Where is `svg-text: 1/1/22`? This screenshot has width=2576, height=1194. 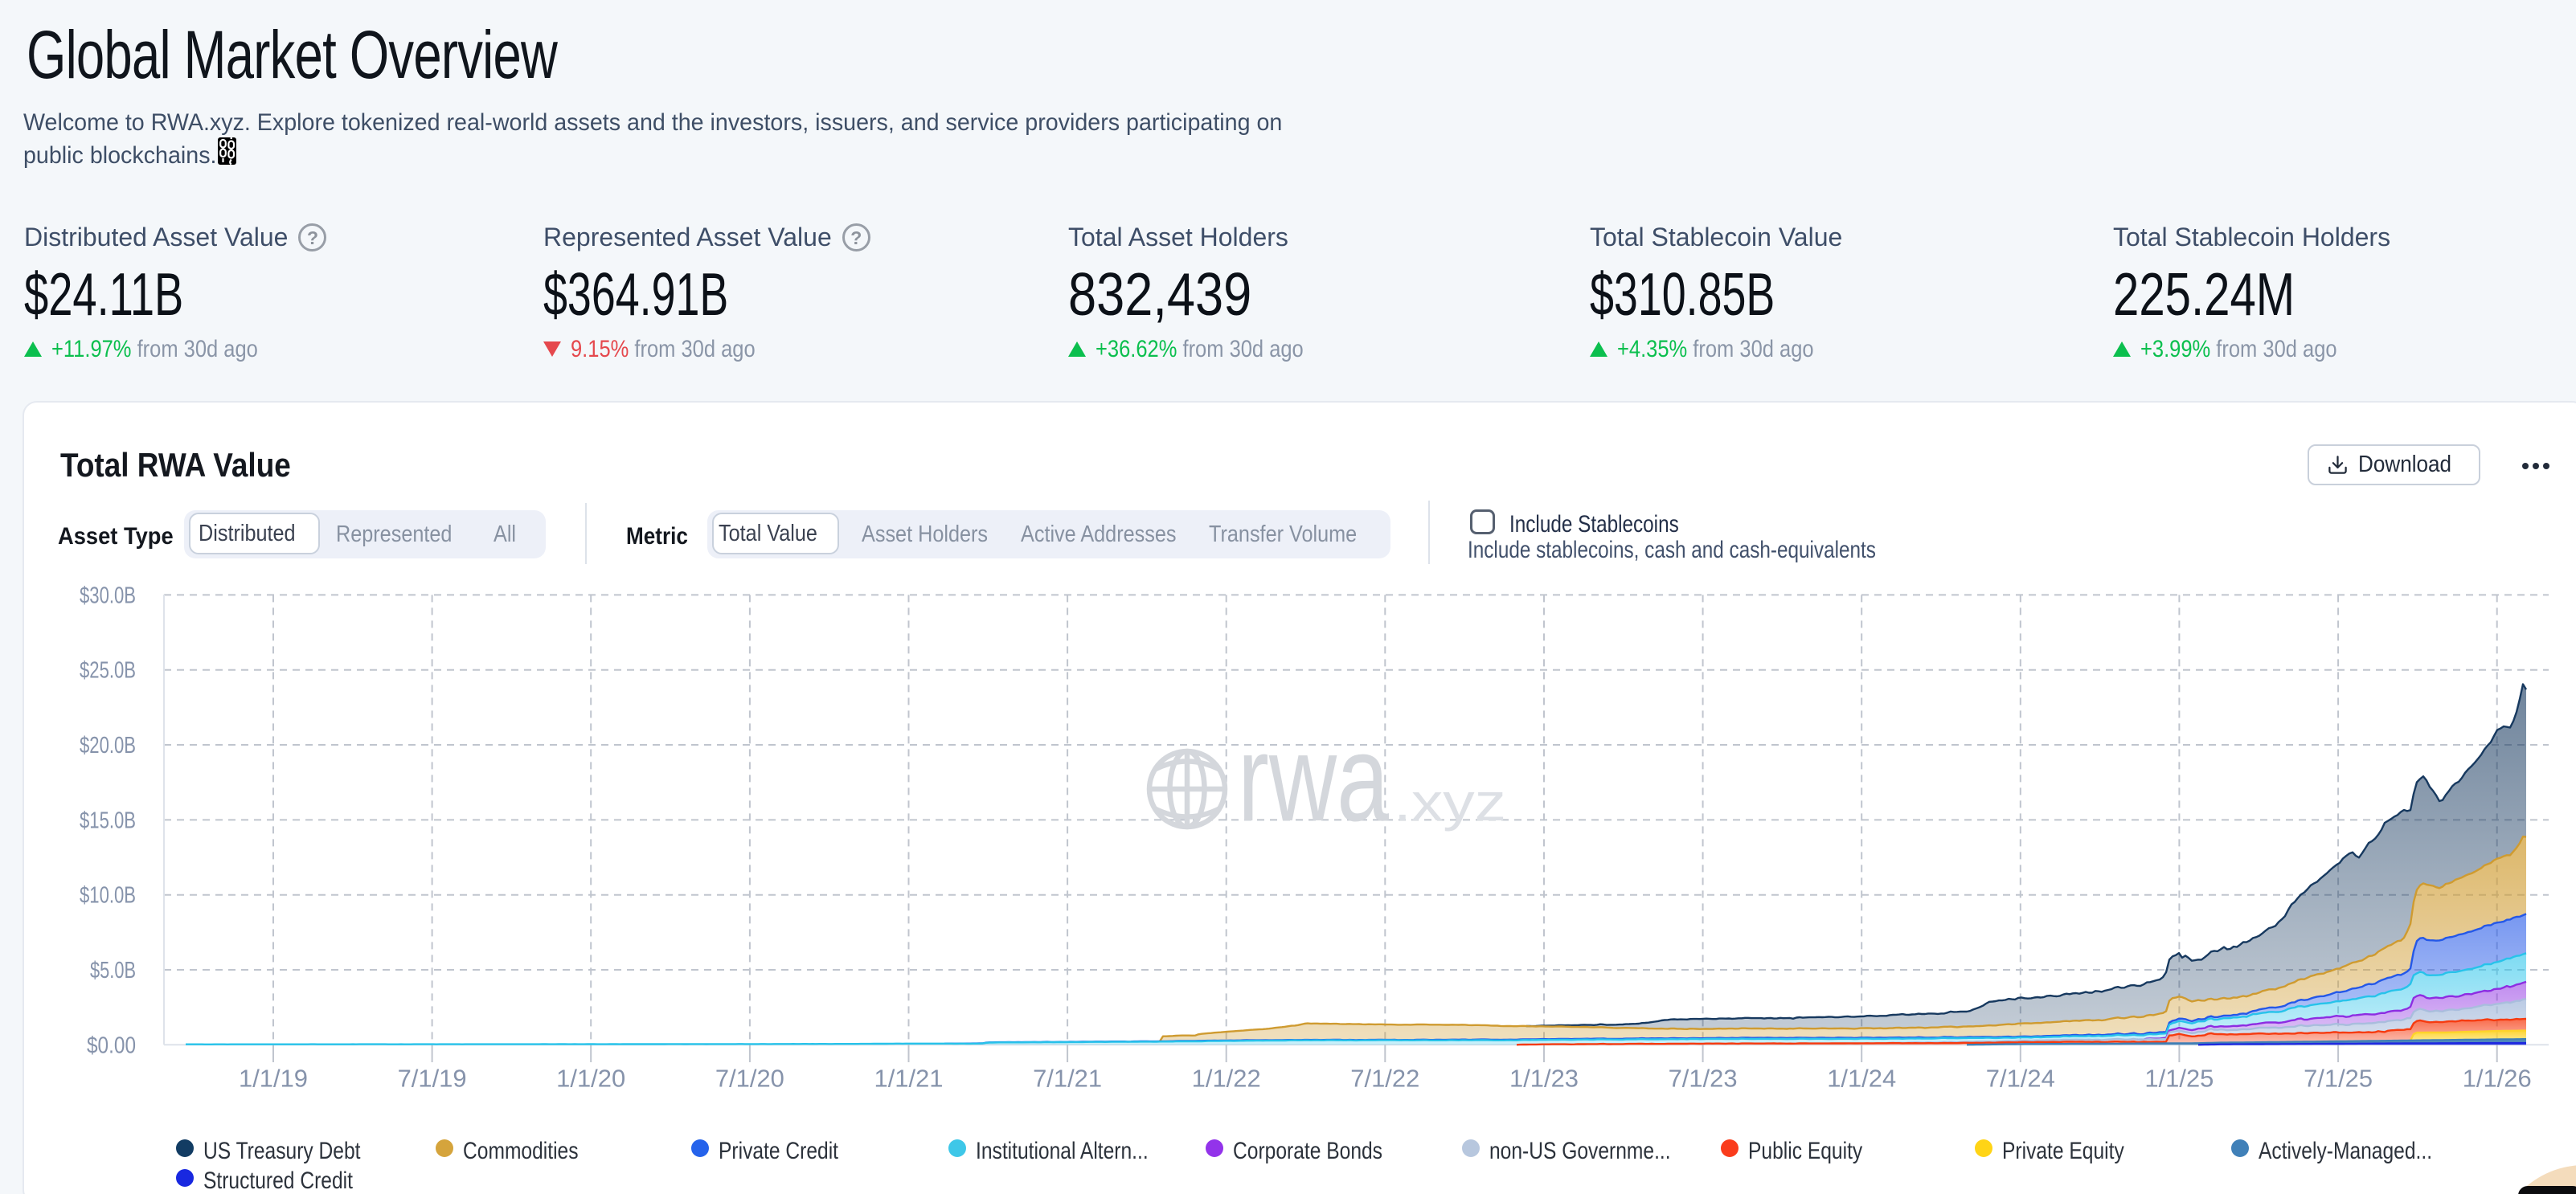 svg-text: 1/1/22 is located at coordinates (1226, 1079).